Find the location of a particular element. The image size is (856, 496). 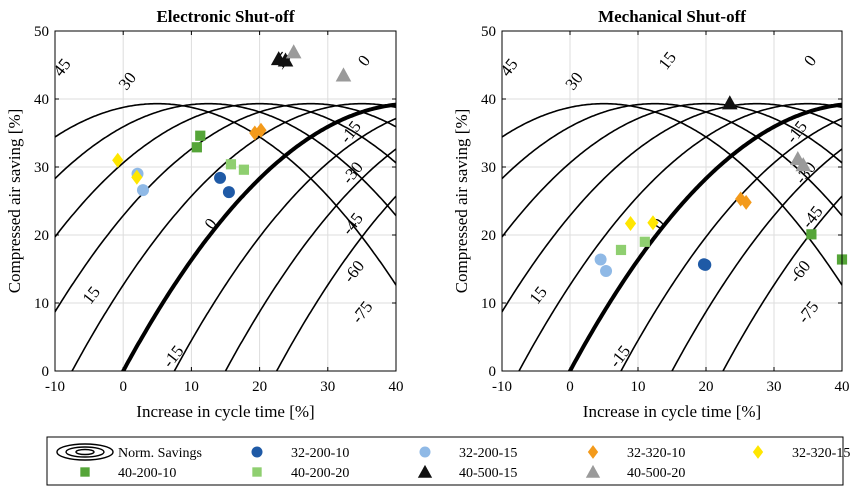

legend-label: 32-200-15 is located at coordinates (488, 453).